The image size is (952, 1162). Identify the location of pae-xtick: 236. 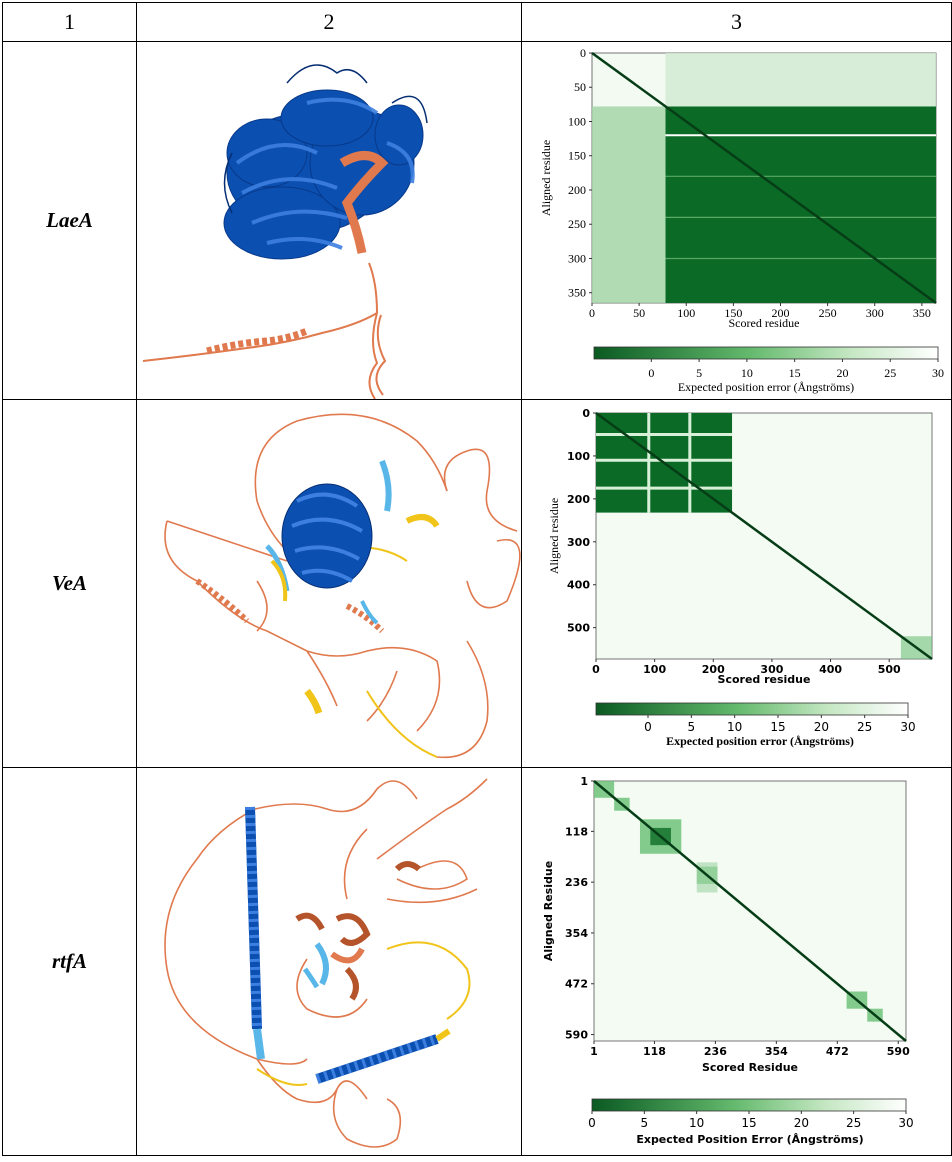
(715, 1051).